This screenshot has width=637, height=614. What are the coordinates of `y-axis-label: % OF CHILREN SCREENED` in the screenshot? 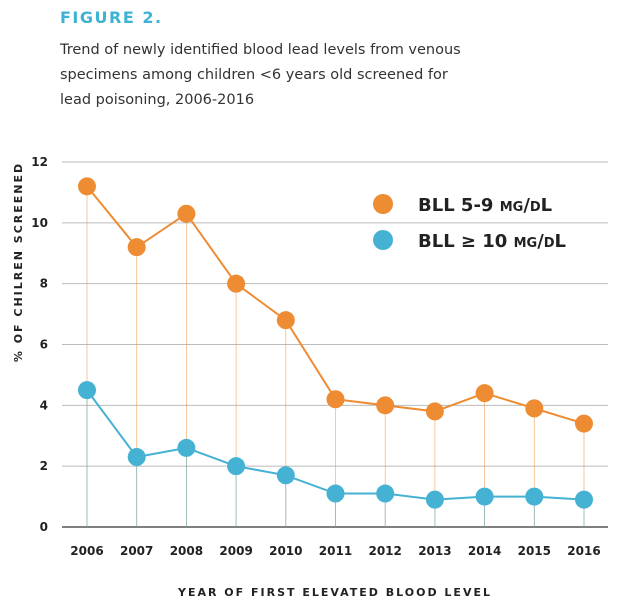 It's located at (18, 262).